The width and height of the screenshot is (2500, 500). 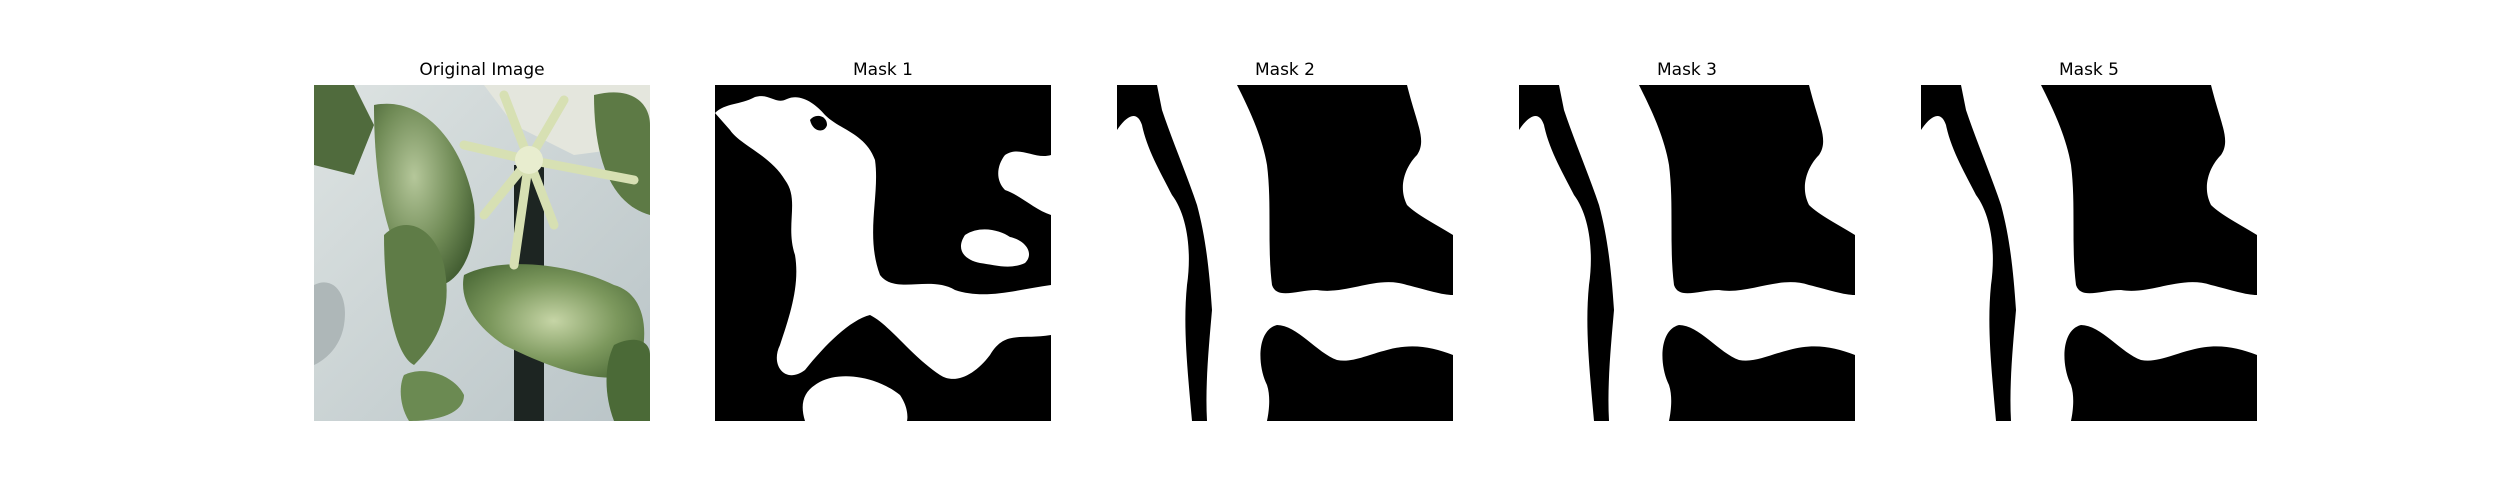 I want to click on mask-2-panel: Mask 2, so click(x=1285, y=250).